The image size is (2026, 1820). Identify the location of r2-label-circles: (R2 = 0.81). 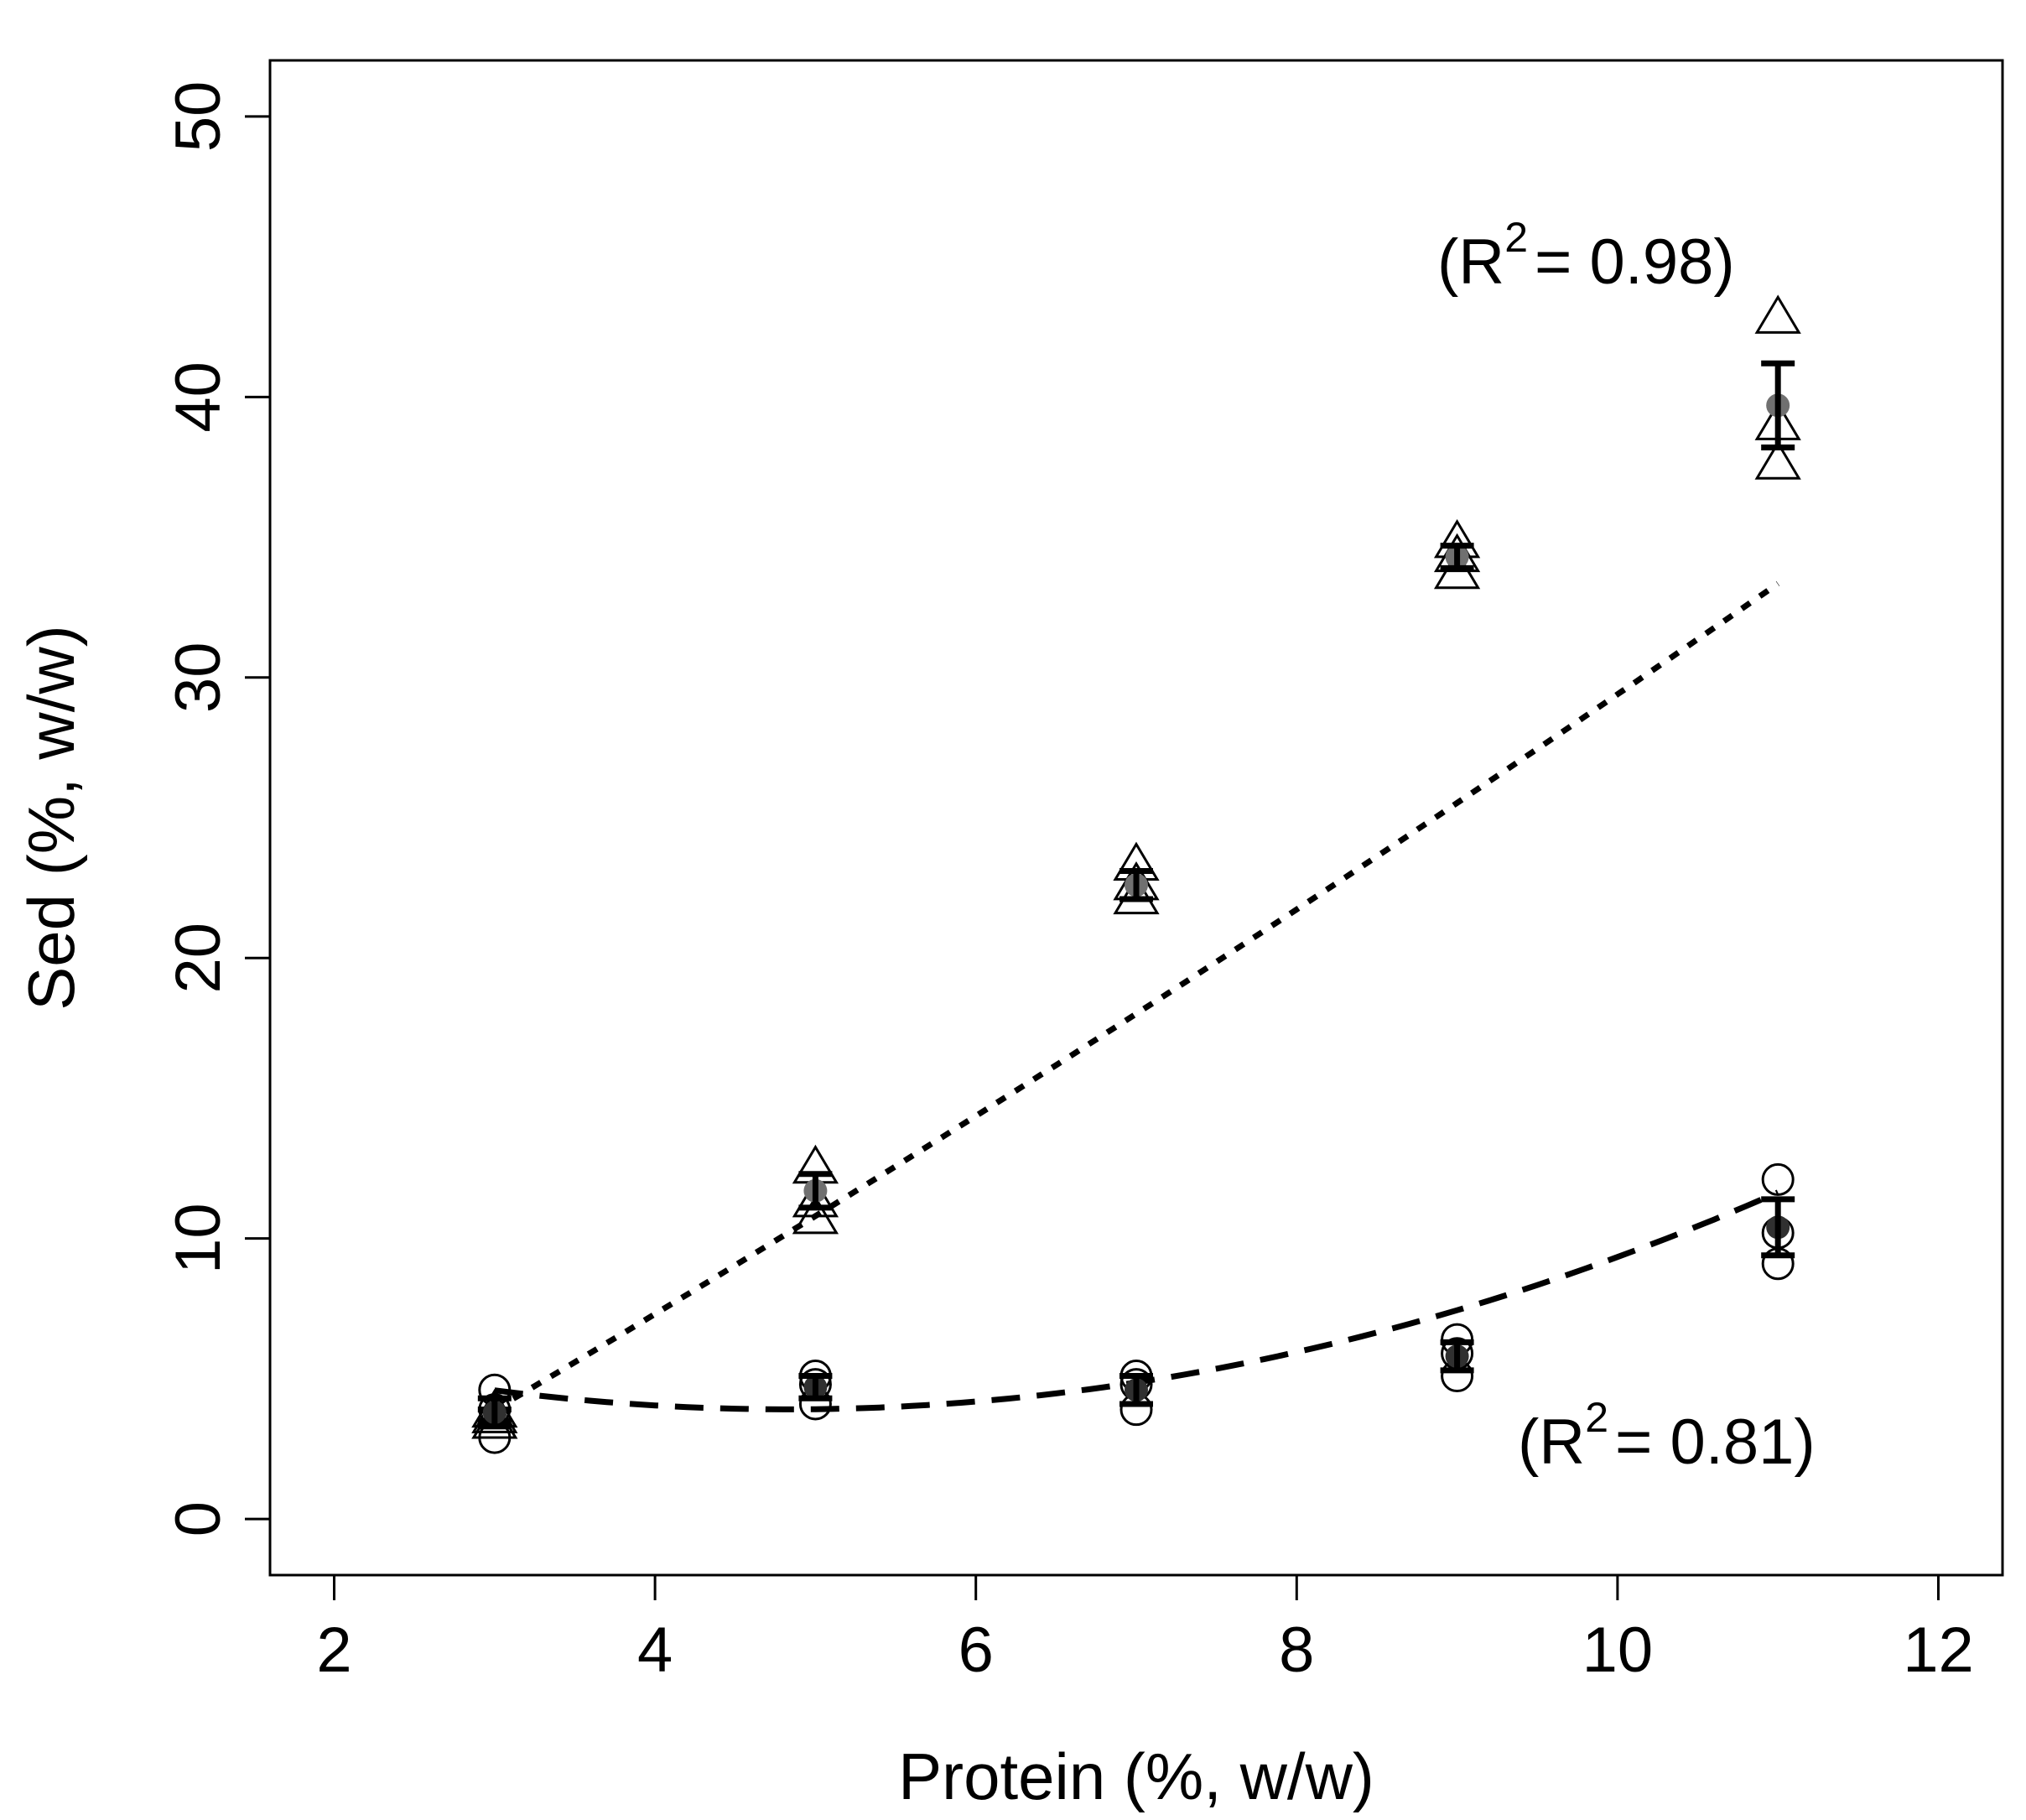
(1667, 1436).